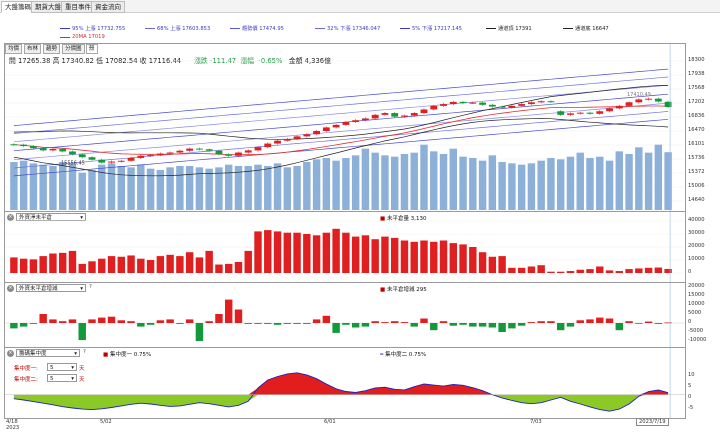 The image size is (720, 432). Describe the element at coordinates (696, 295) in the screenshot. I see `axis-tick-label: 15000` at that location.